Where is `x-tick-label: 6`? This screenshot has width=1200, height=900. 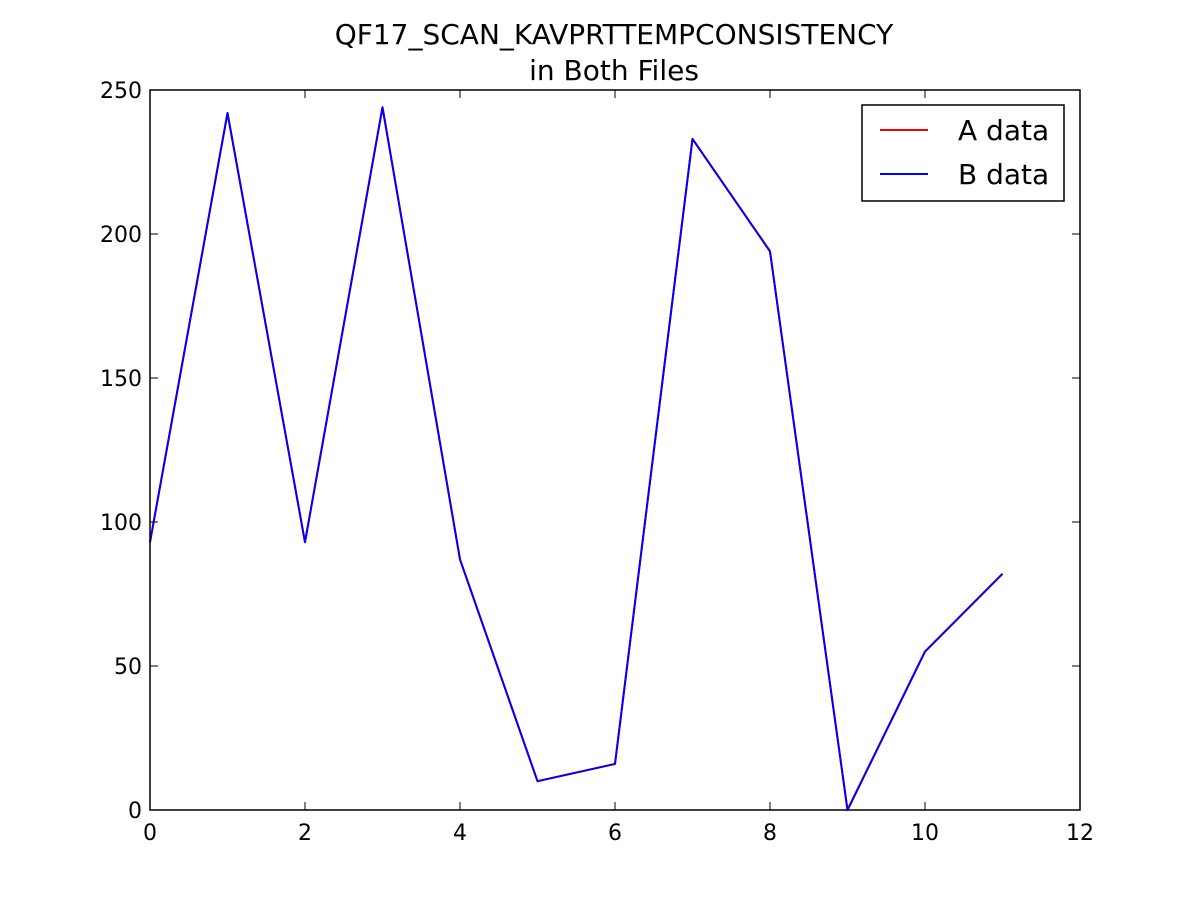 x-tick-label: 6 is located at coordinates (615, 833).